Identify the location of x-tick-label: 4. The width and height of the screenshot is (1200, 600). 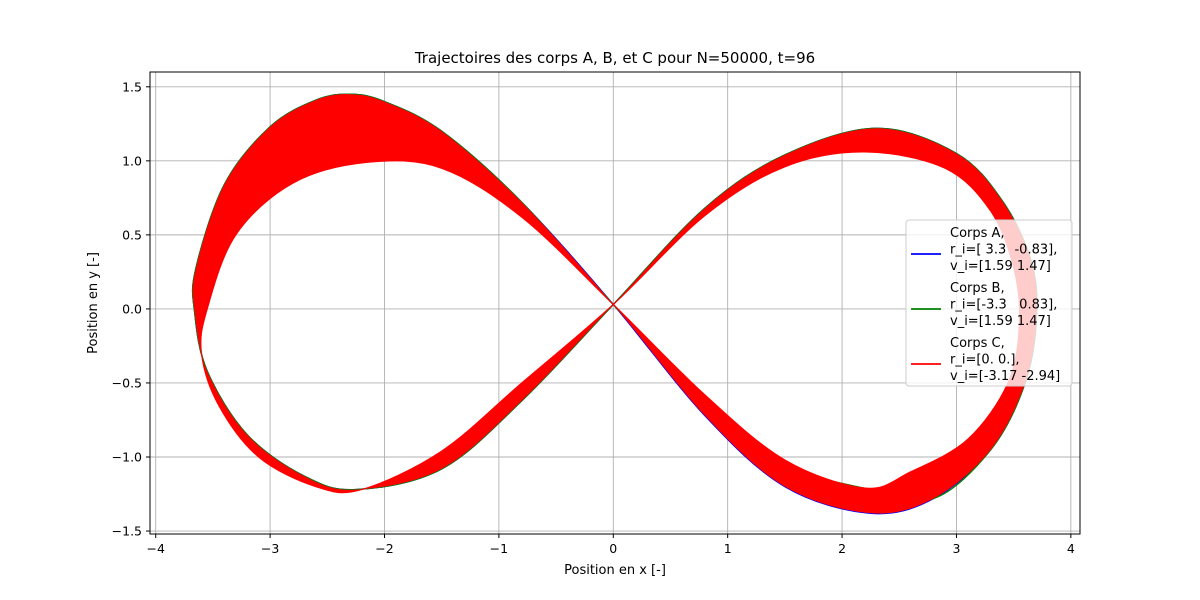
(1071, 548).